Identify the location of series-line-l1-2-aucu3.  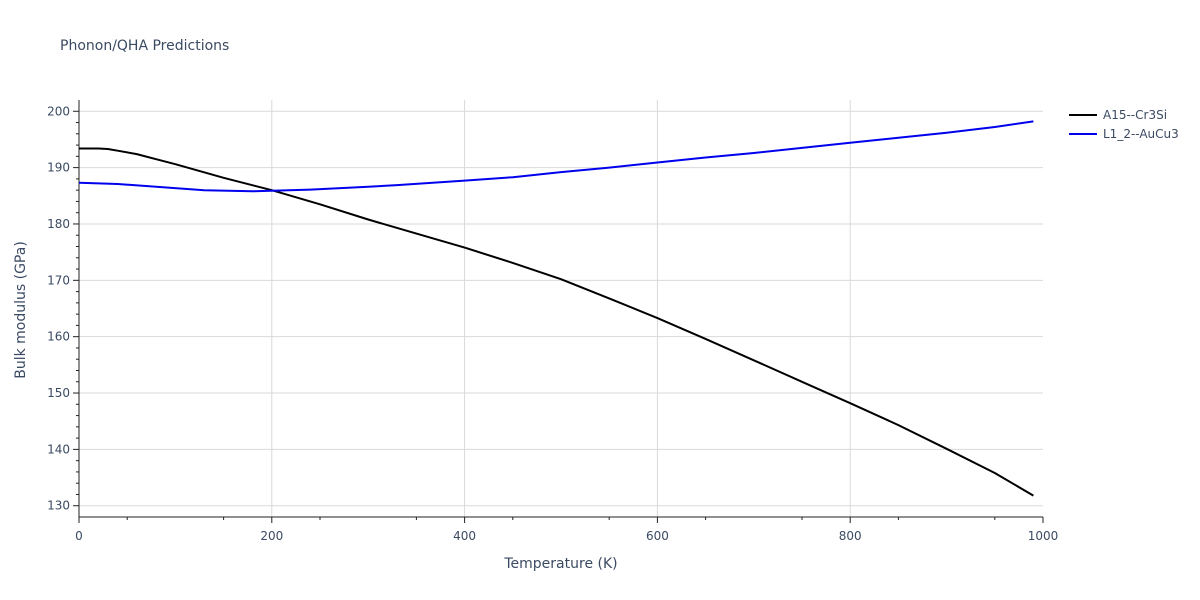
(556, 156).